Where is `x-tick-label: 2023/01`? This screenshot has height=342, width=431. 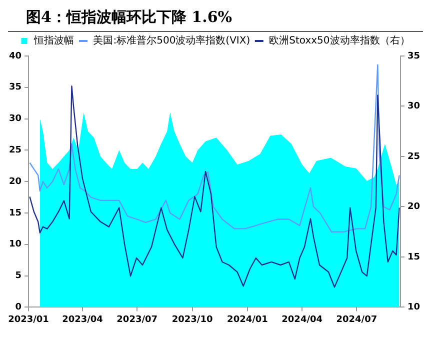
x-tick-label: 2023/01 is located at coordinates (28, 319).